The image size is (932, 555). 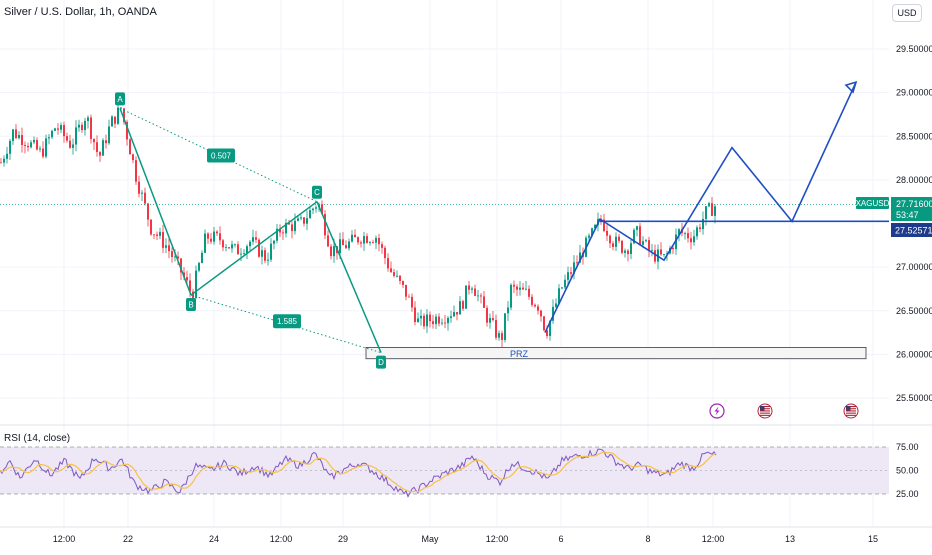 What do you see at coordinates (907, 215) in the screenshot?
I see `countdown-value: 53:47` at bounding box center [907, 215].